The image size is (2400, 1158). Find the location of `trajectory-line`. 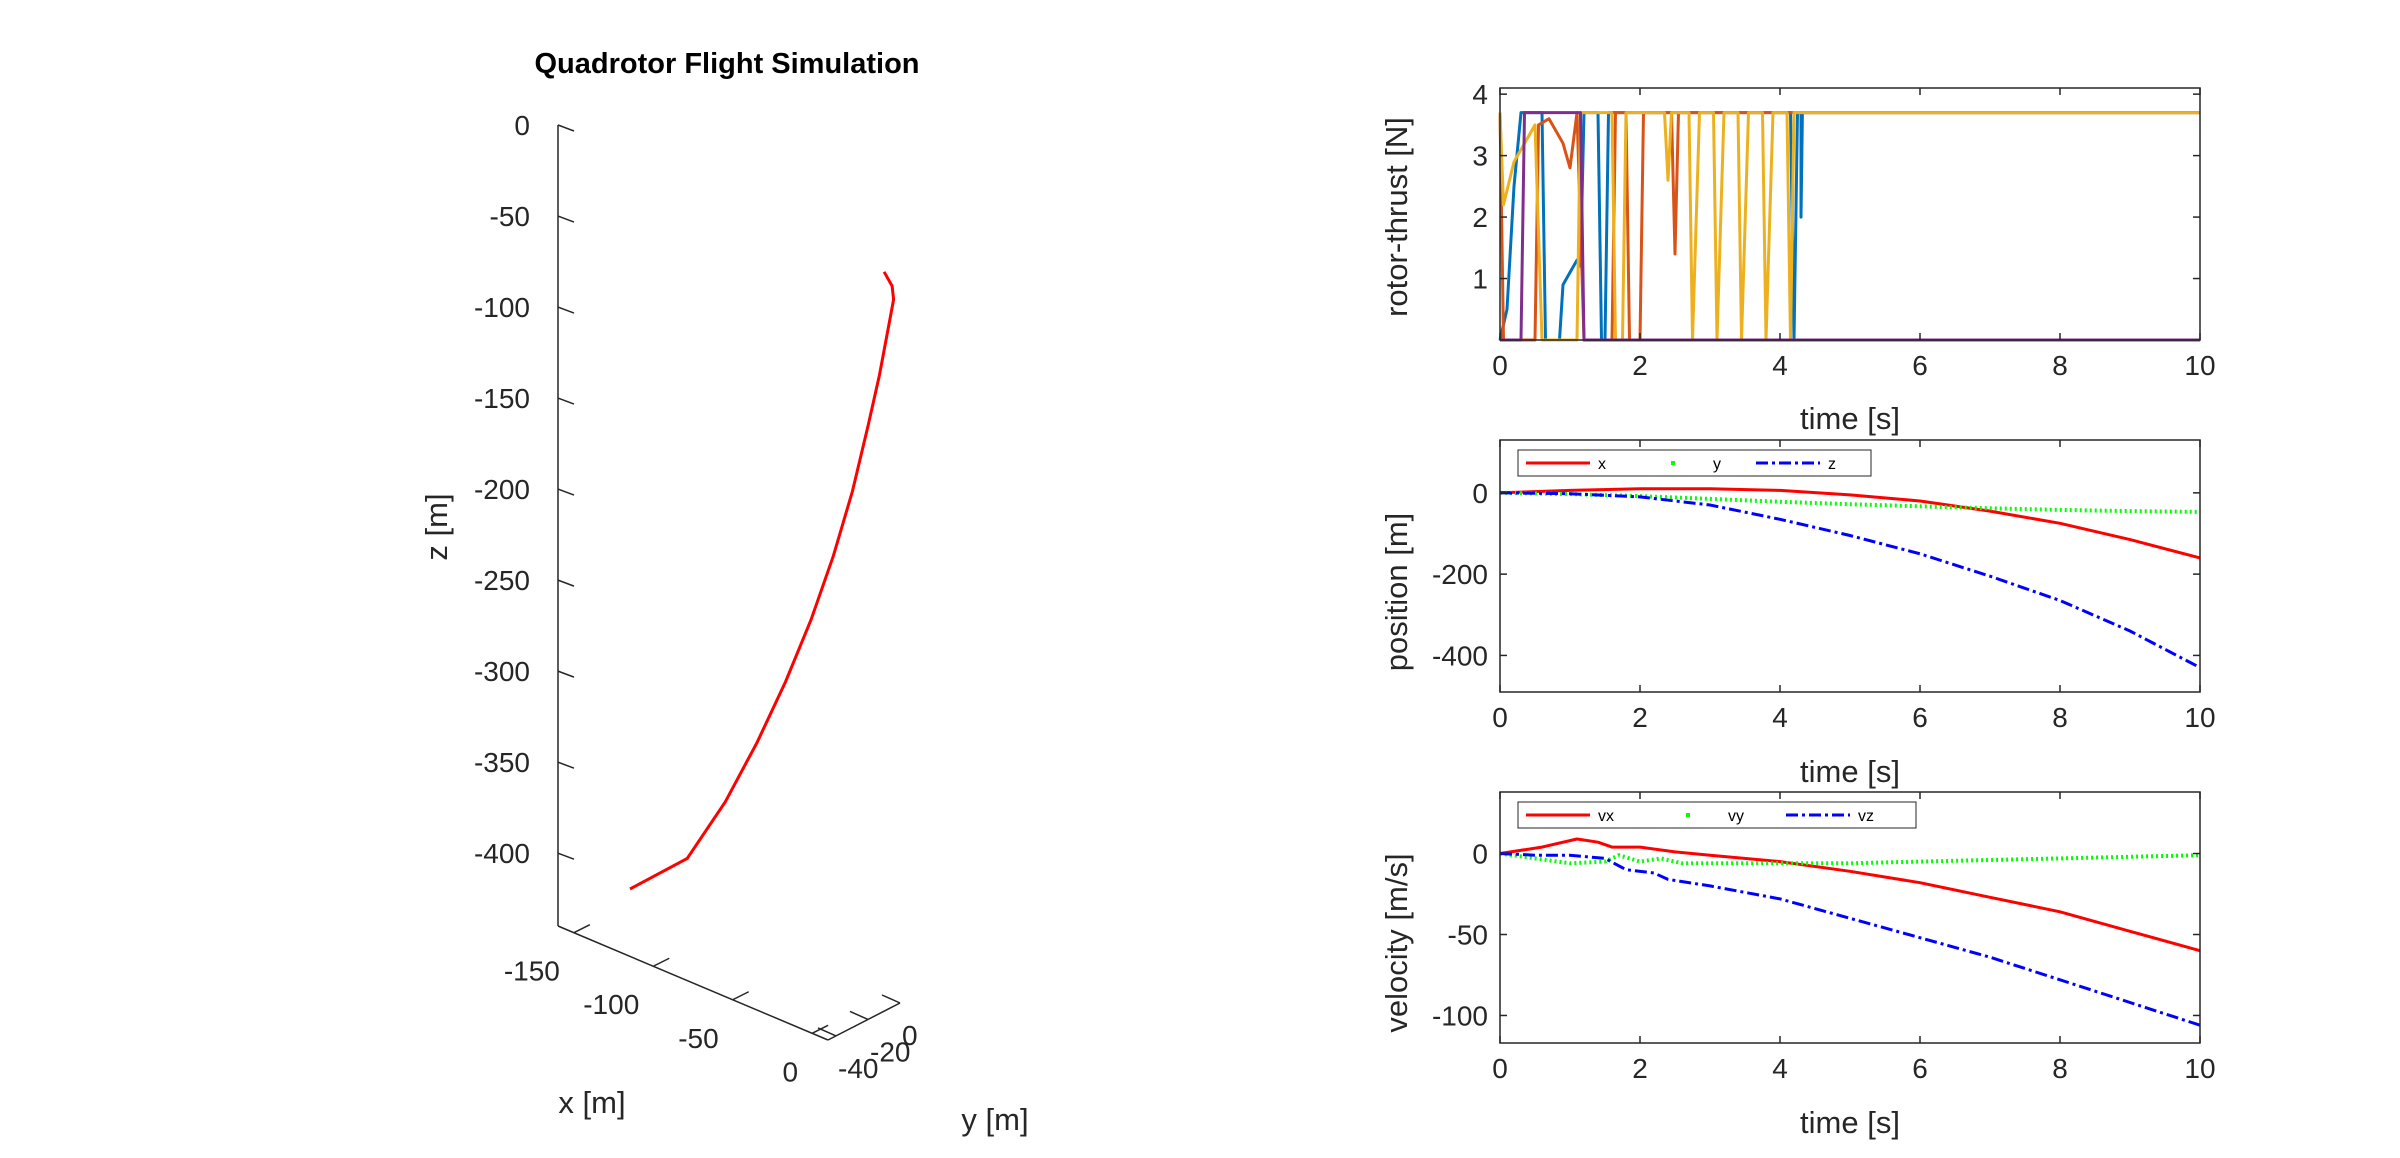

trajectory-line is located at coordinates (762, 581).